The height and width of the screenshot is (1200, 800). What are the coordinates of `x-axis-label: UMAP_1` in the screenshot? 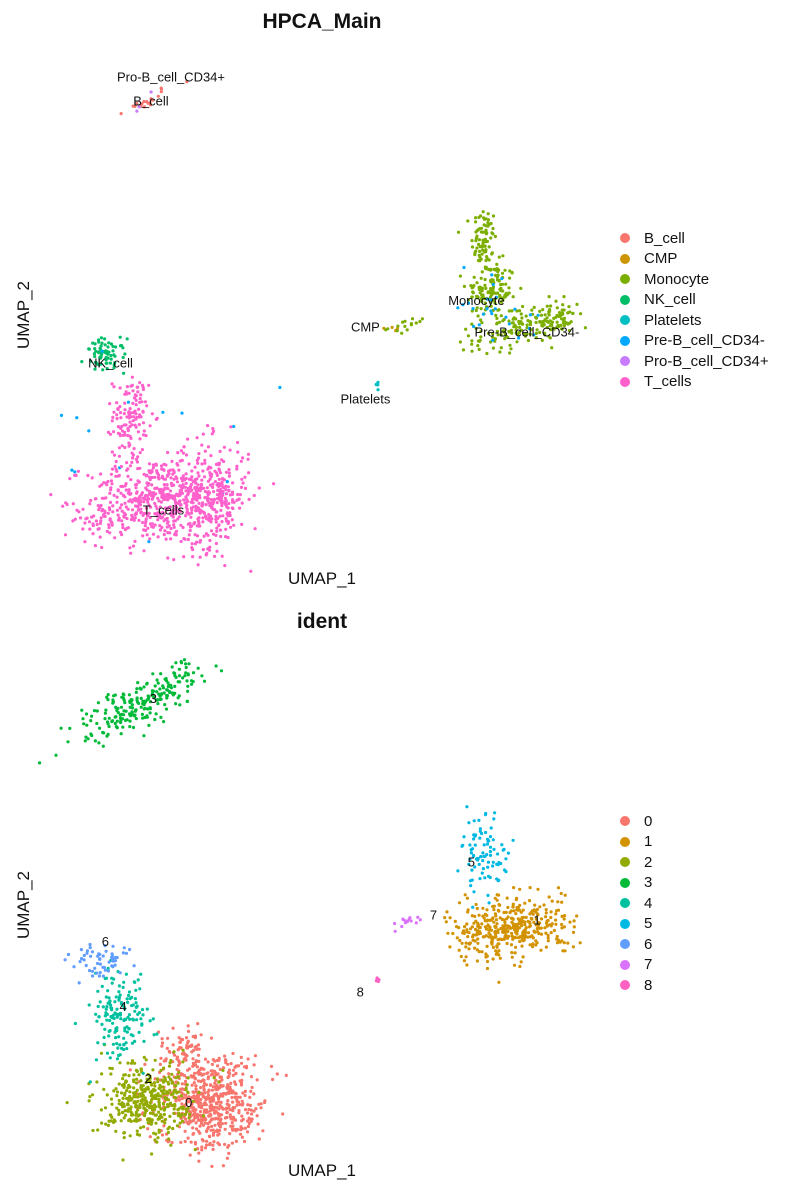 It's located at (322, 578).